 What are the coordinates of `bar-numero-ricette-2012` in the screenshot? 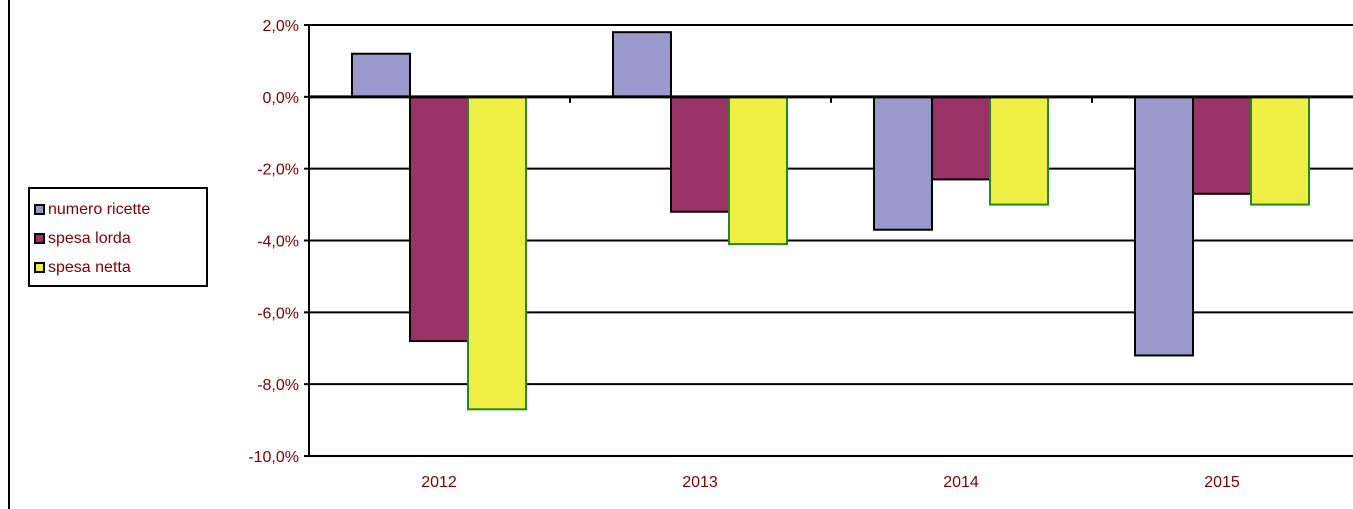 It's located at (381, 75).